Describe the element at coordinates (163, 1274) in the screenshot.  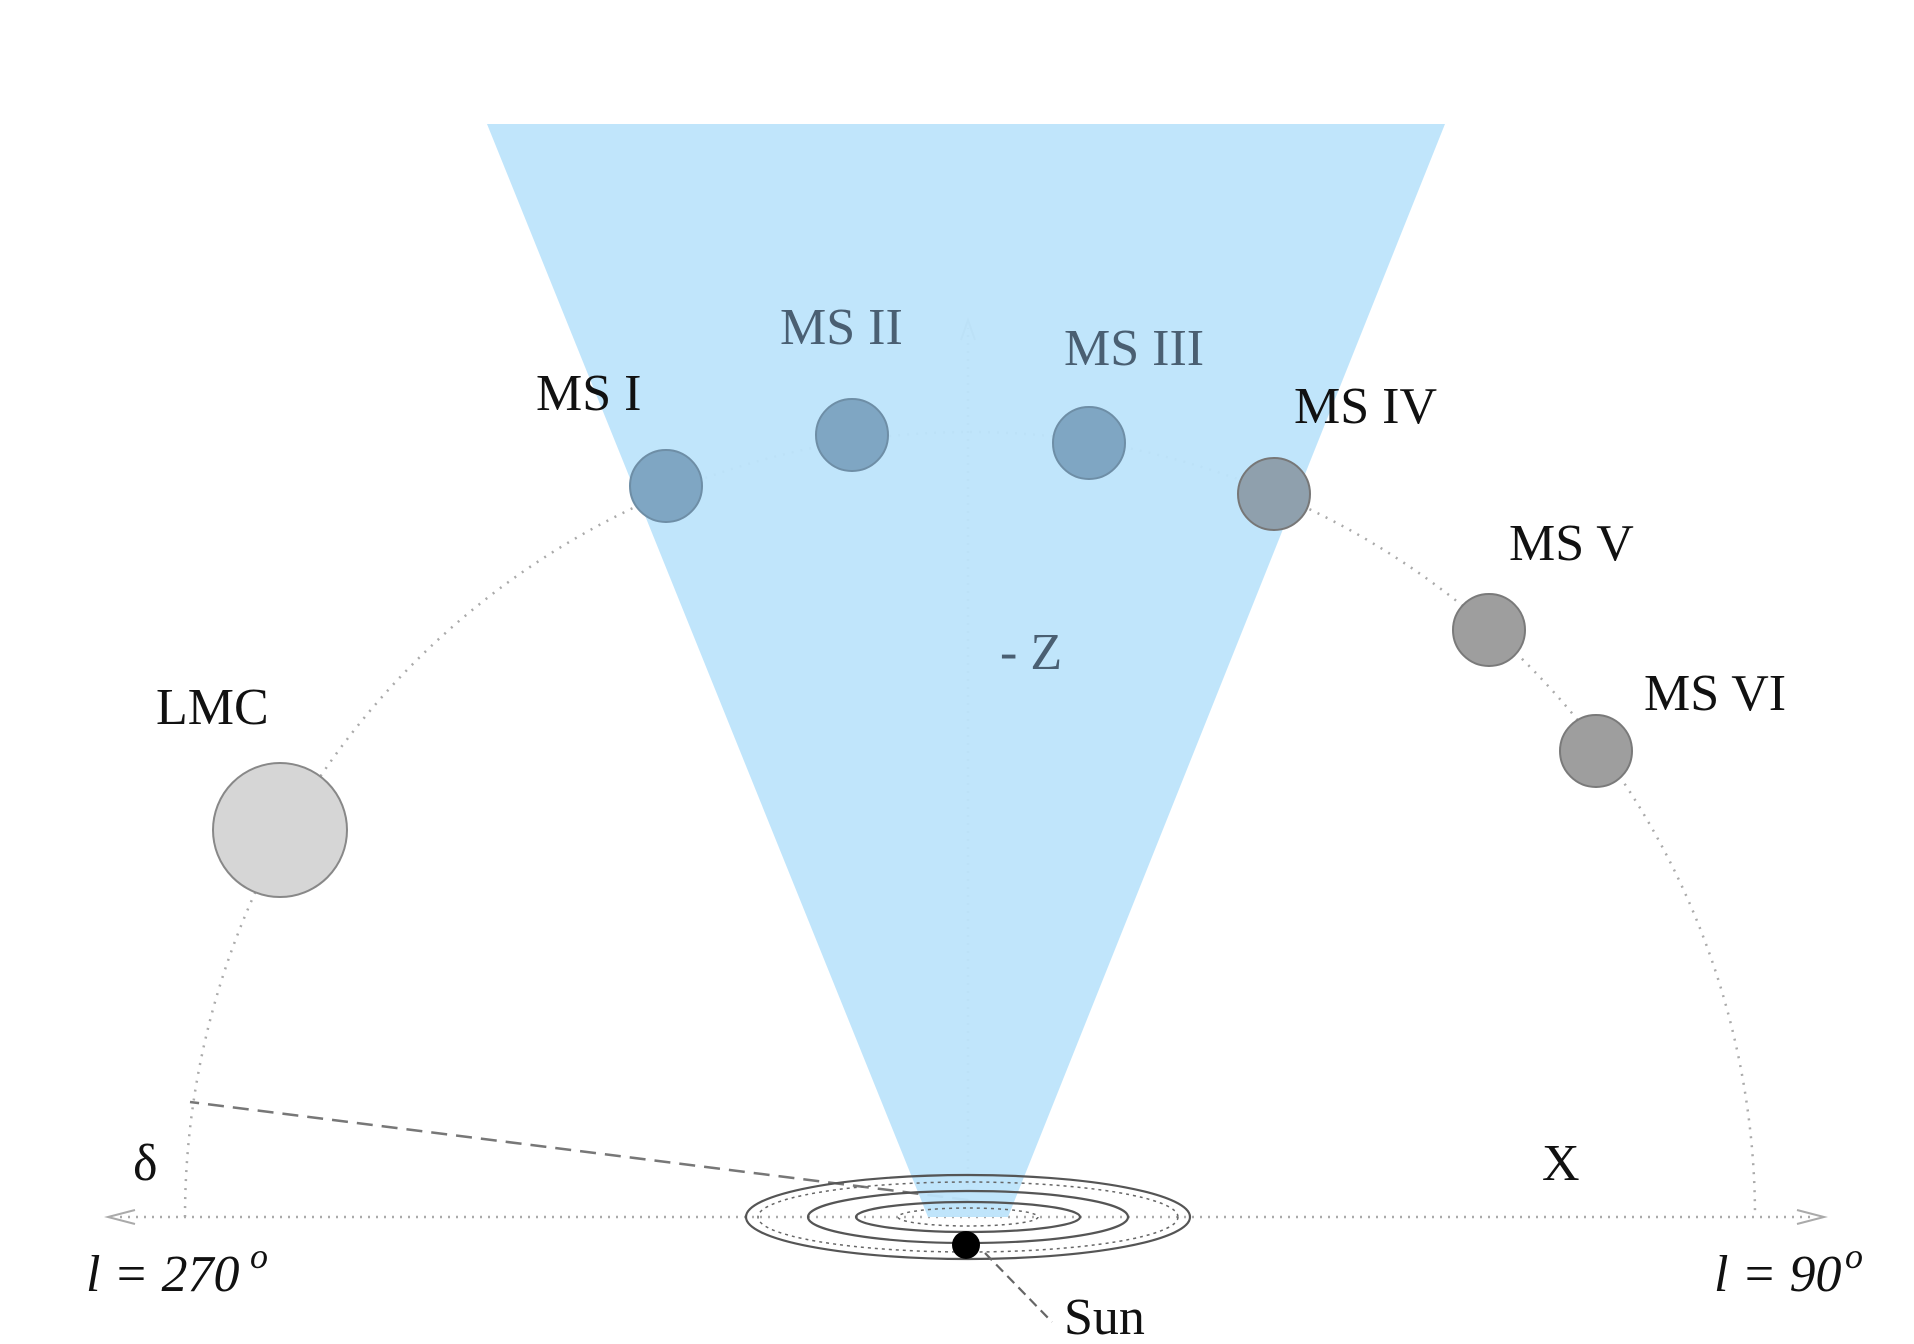
I see `longitude-left-label: l = 270` at that location.